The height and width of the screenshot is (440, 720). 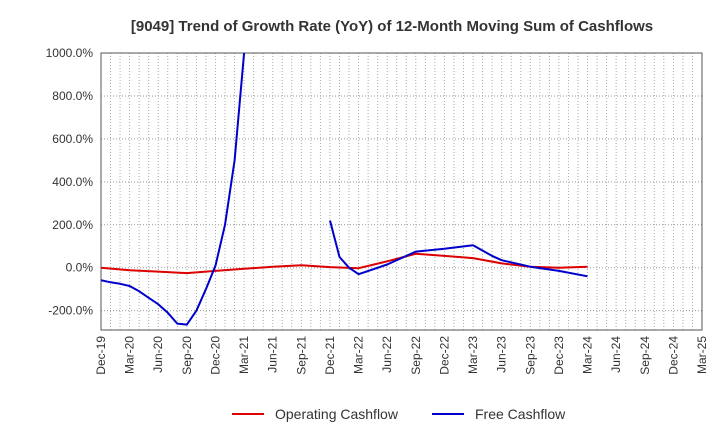 What do you see at coordinates (70, 311) in the screenshot?
I see `y-tick-label: -200.0%` at bounding box center [70, 311].